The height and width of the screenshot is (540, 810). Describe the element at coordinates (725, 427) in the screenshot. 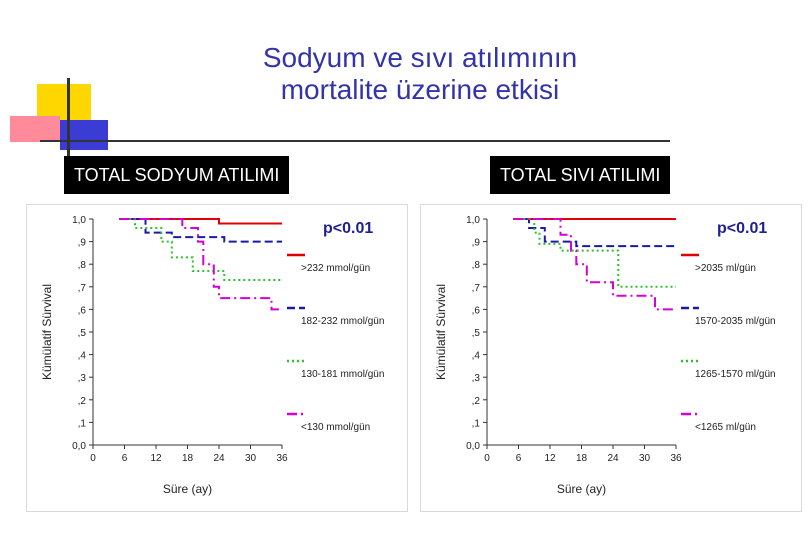

I see `legend-label-4: <1265 ml/gün` at that location.